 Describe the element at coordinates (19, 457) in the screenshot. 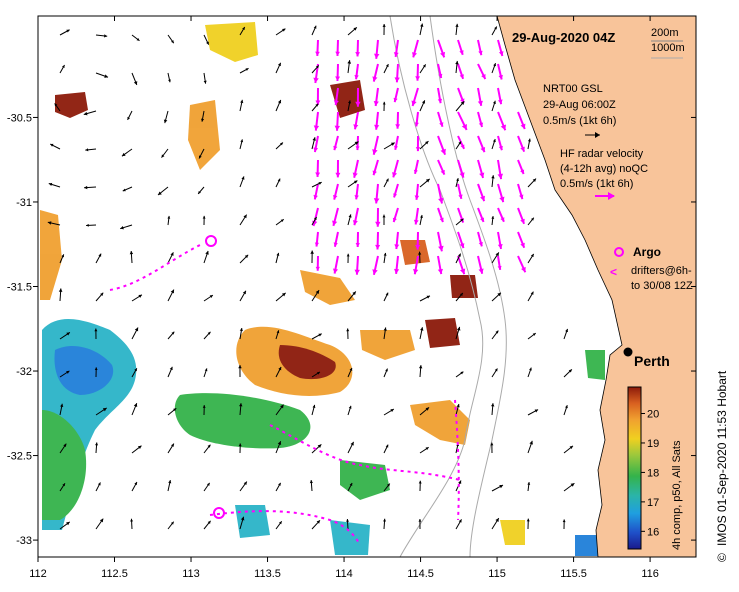

I see `y-tick-label: -32.5` at that location.